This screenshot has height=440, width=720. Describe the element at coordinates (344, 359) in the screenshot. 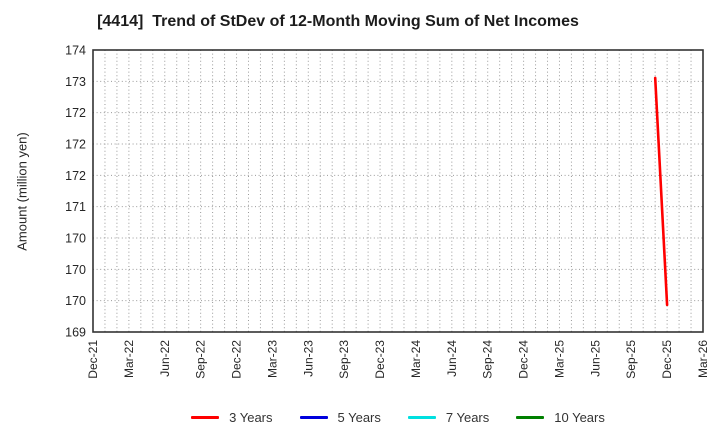

I see `x-tick-label: Sep-23` at that location.